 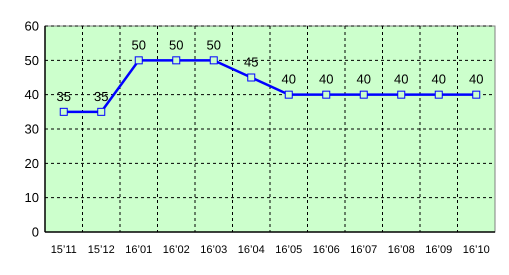 What do you see at coordinates (101, 250) in the screenshot?
I see `x-tick-label: 15’12` at bounding box center [101, 250].